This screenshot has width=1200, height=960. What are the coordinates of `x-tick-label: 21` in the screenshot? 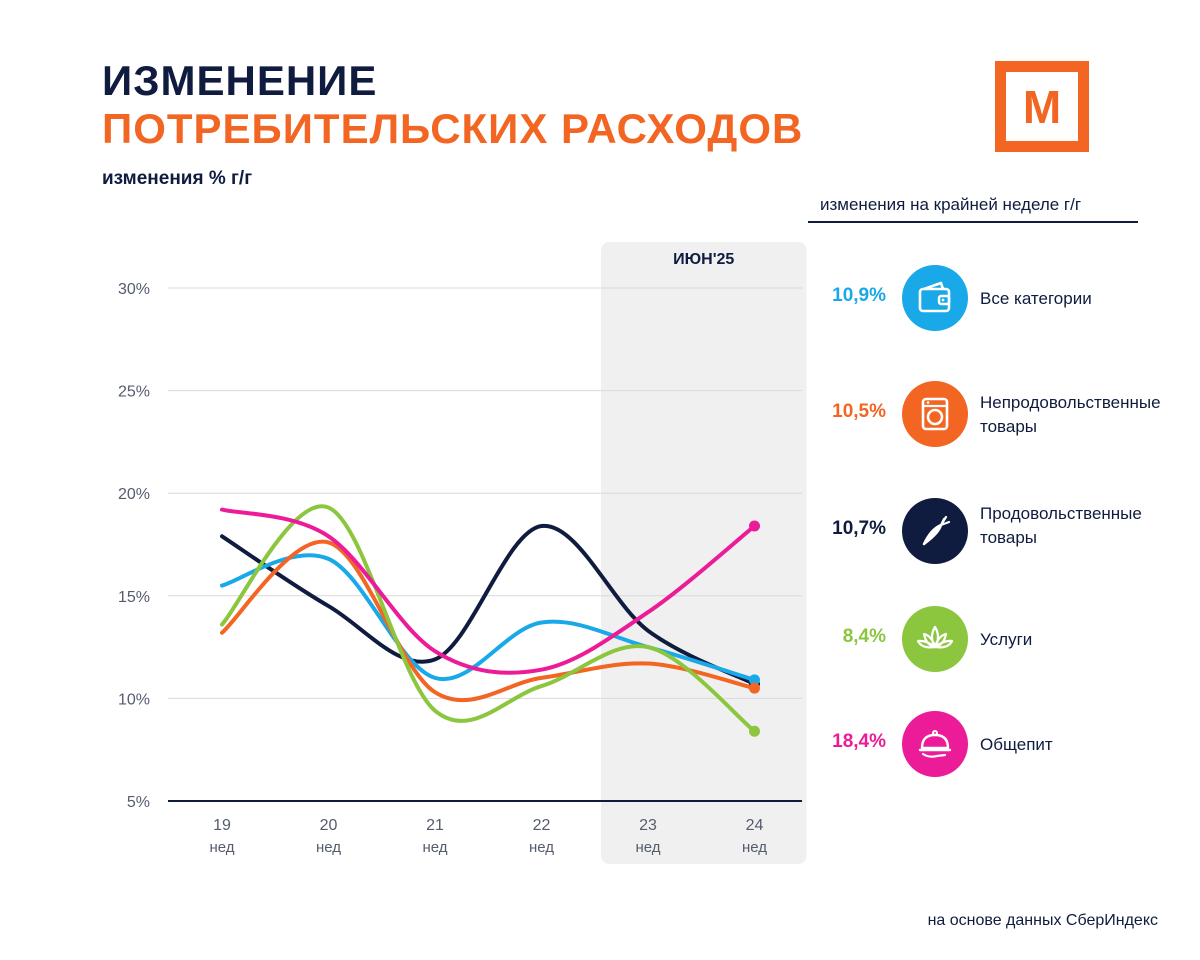 It's located at (435, 825).